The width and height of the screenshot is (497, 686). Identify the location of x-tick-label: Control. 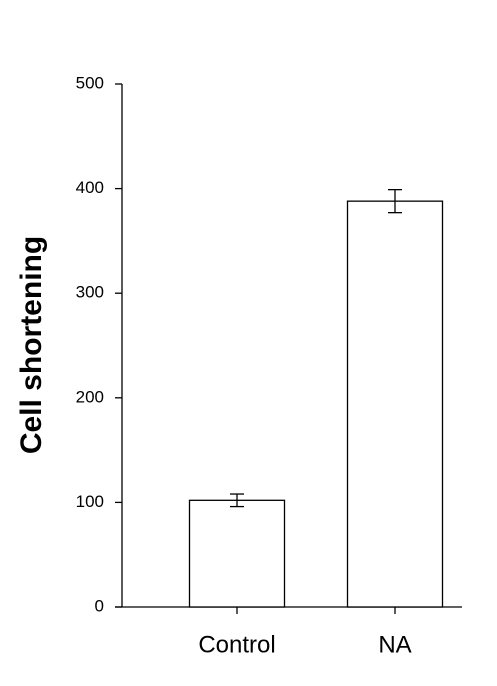
(236, 644).